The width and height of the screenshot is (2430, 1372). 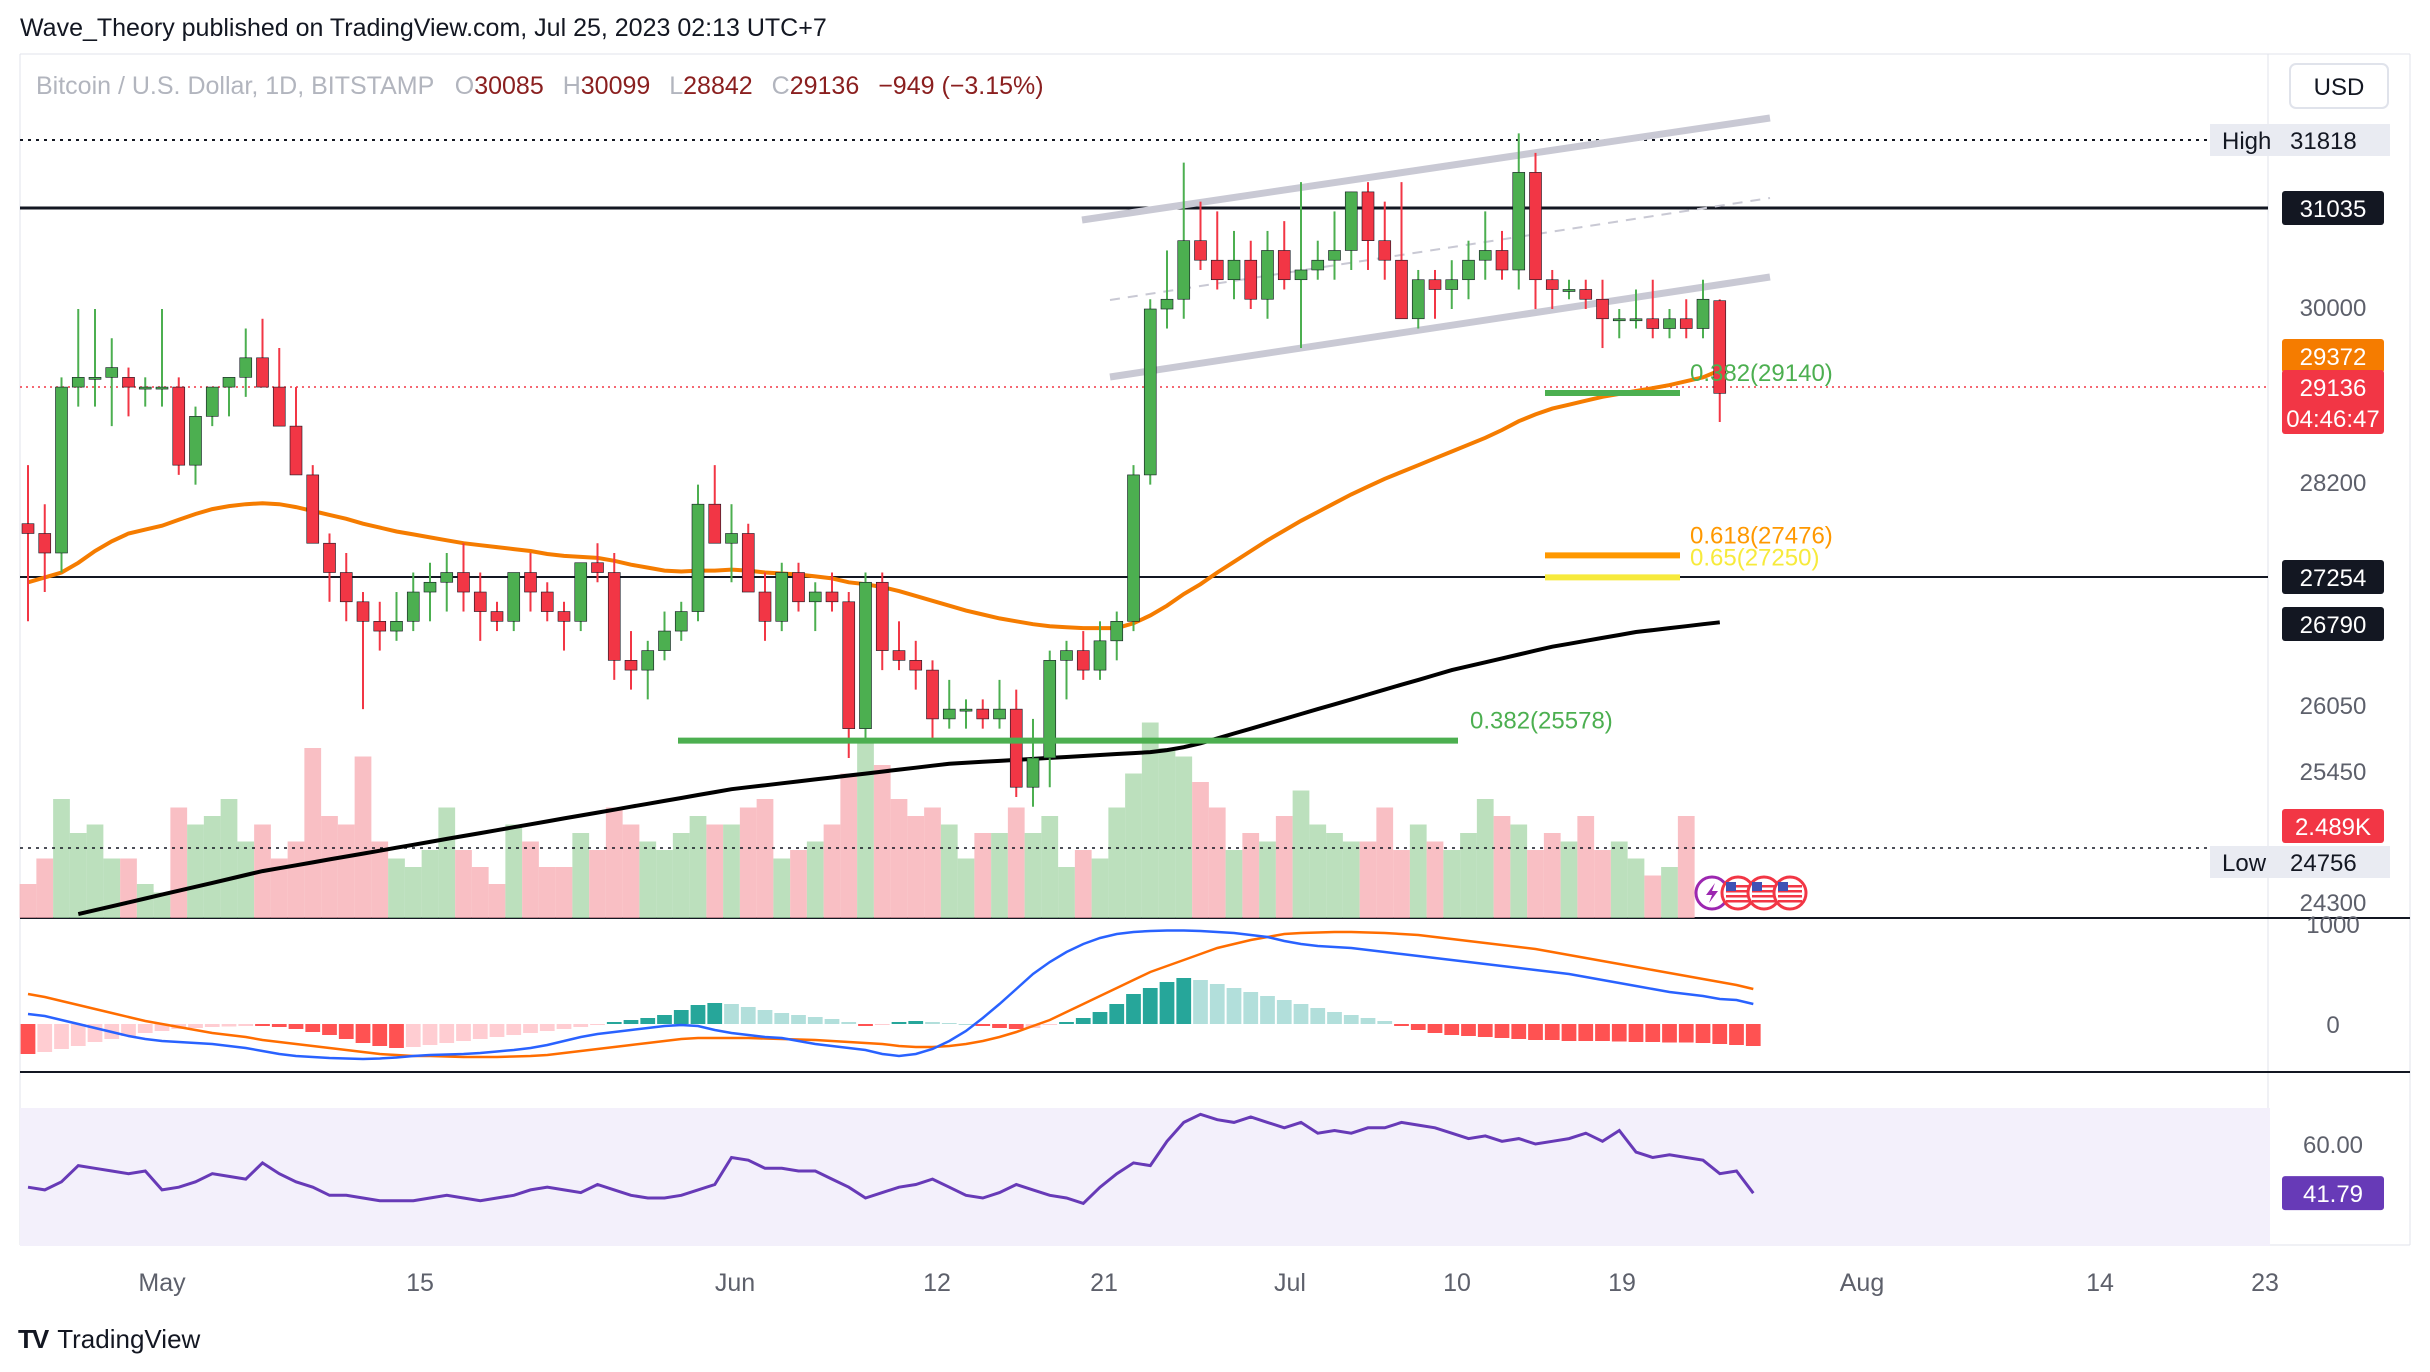 I want to click on currency-button: USD, so click(x=2339, y=86).